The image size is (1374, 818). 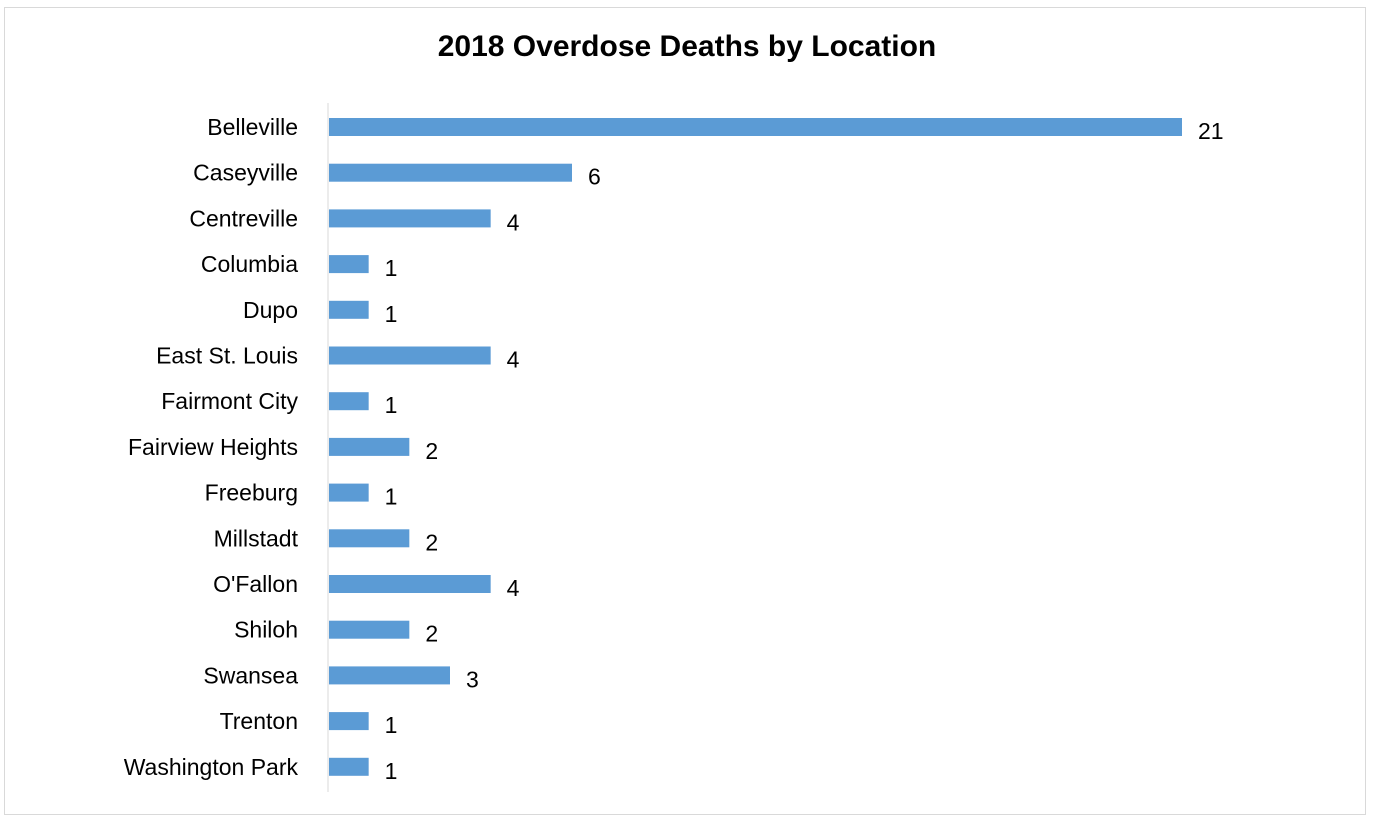 I want to click on category-label: Dupo, so click(x=270, y=310).